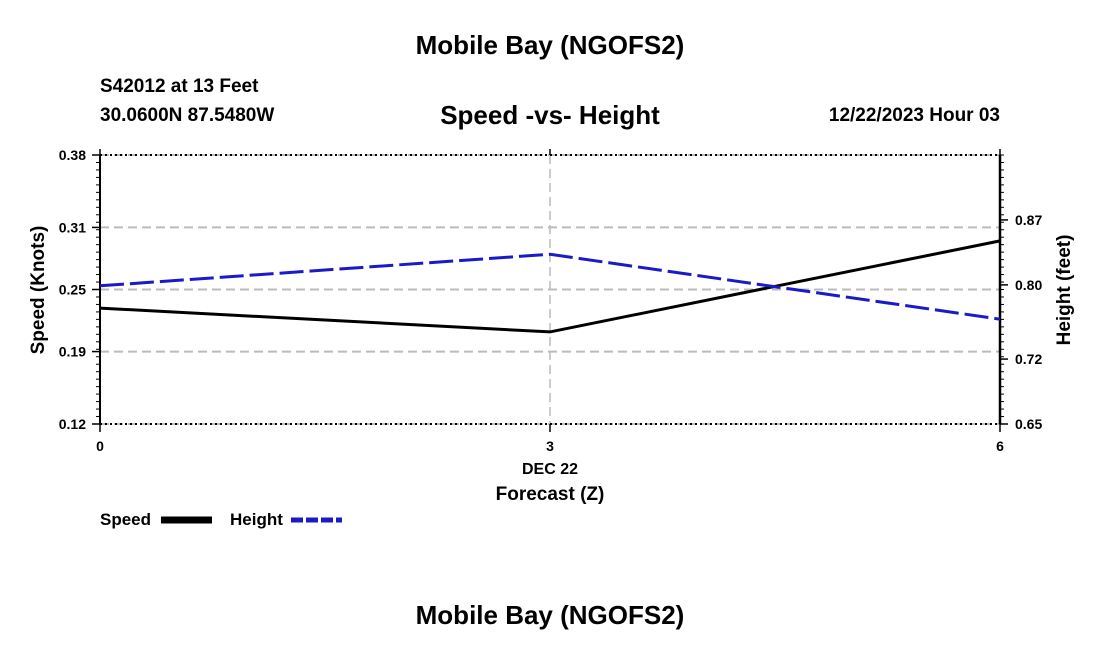 This screenshot has width=1100, height=650. What do you see at coordinates (1064, 290) in the screenshot?
I see `y-axis-right-title: Height (feet)` at bounding box center [1064, 290].